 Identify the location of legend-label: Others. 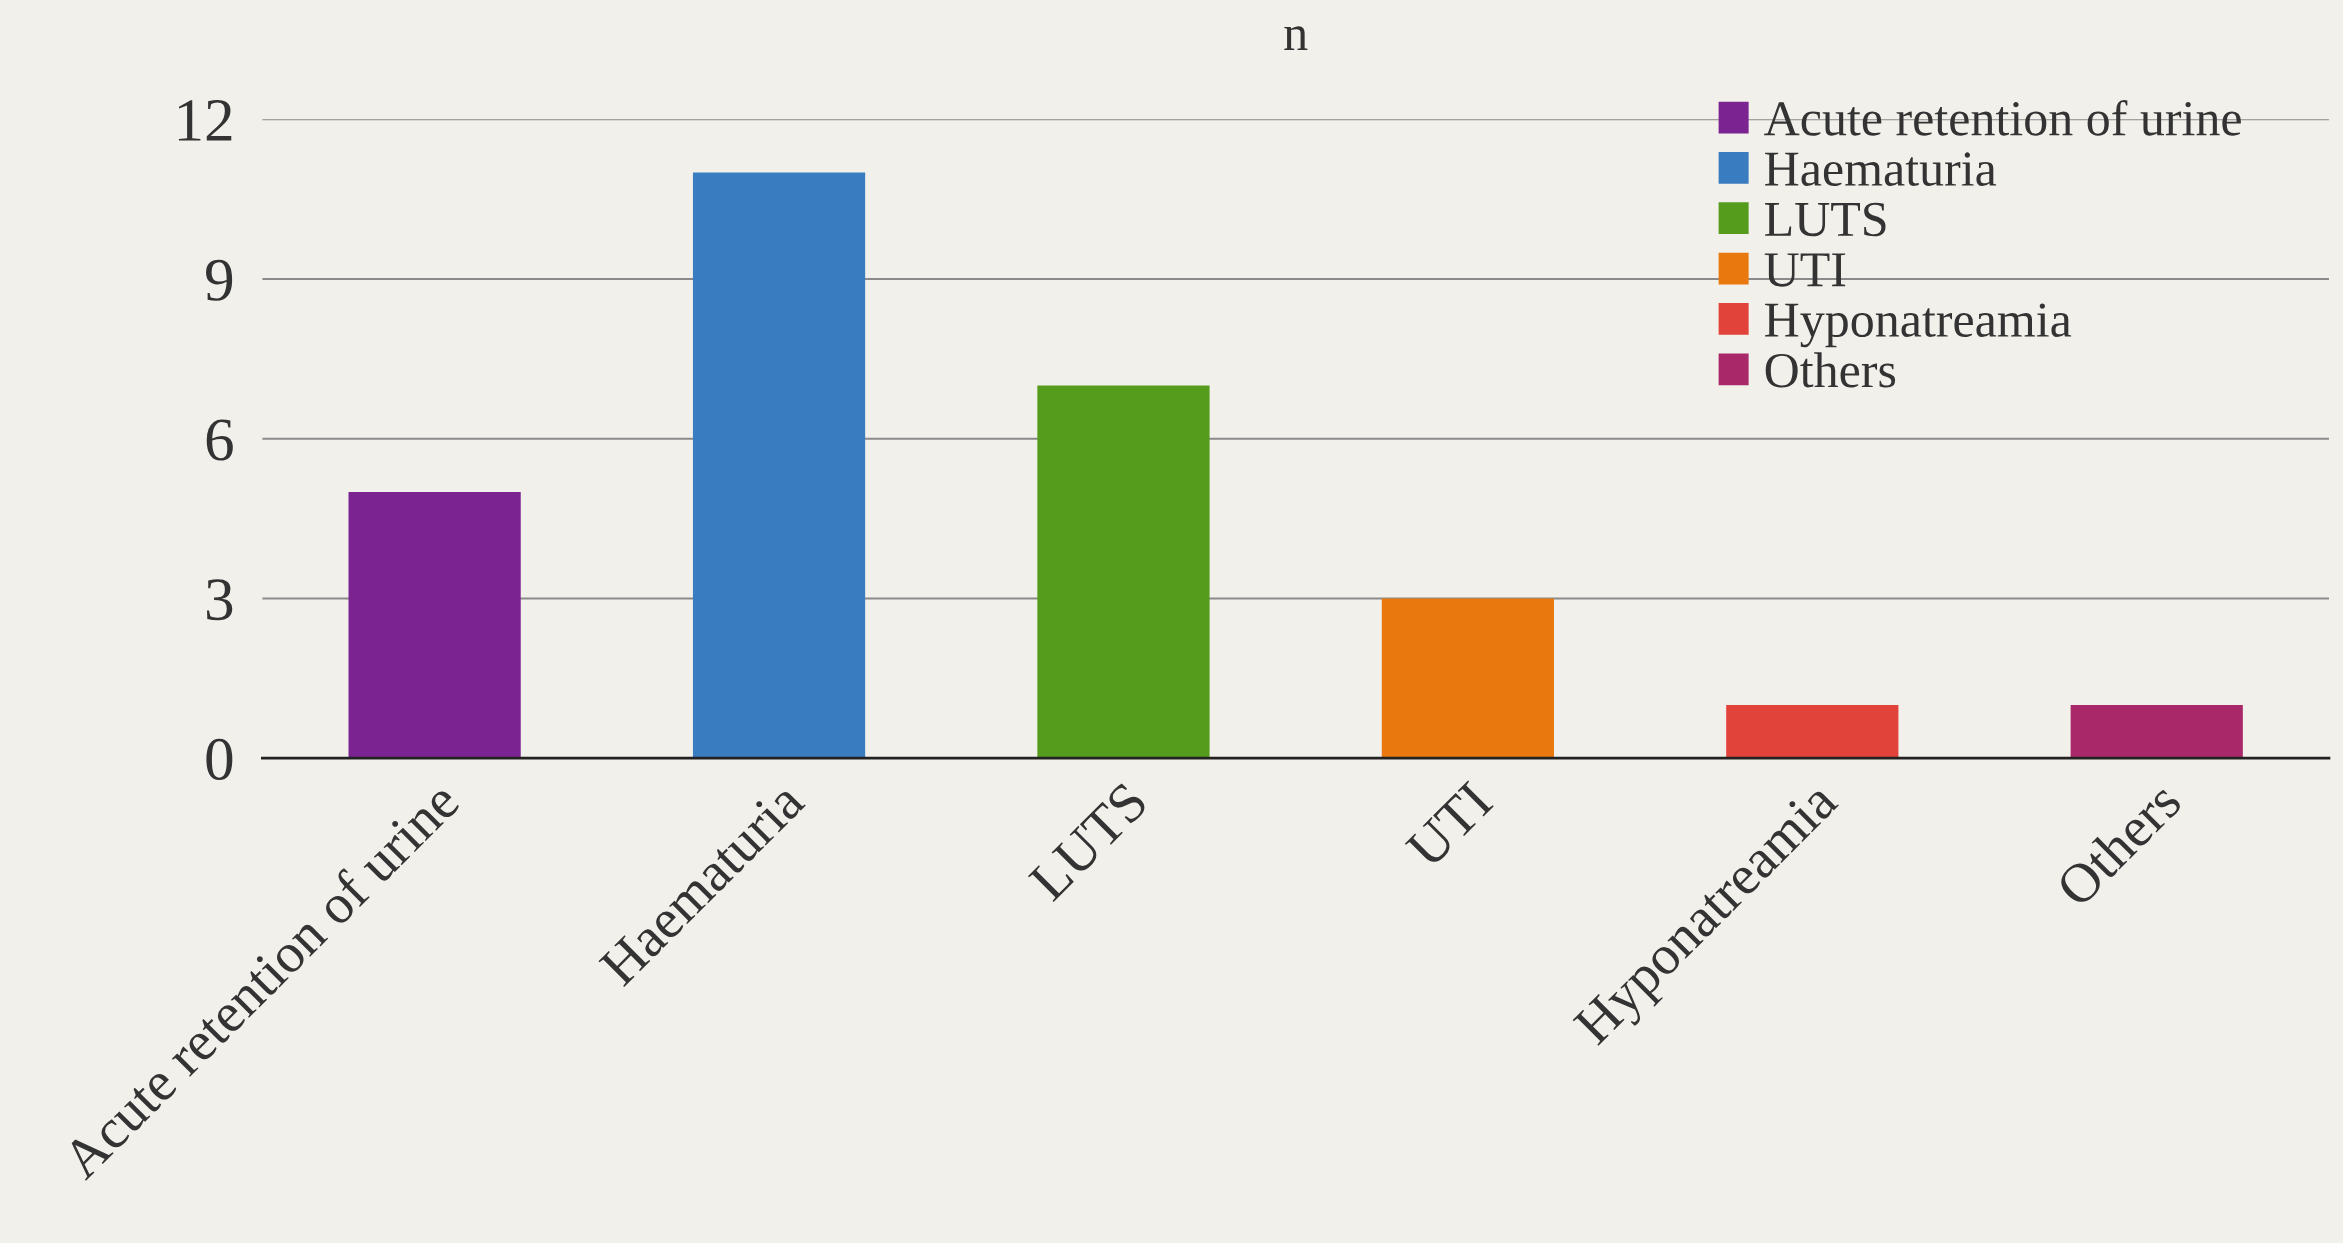
(1830, 370).